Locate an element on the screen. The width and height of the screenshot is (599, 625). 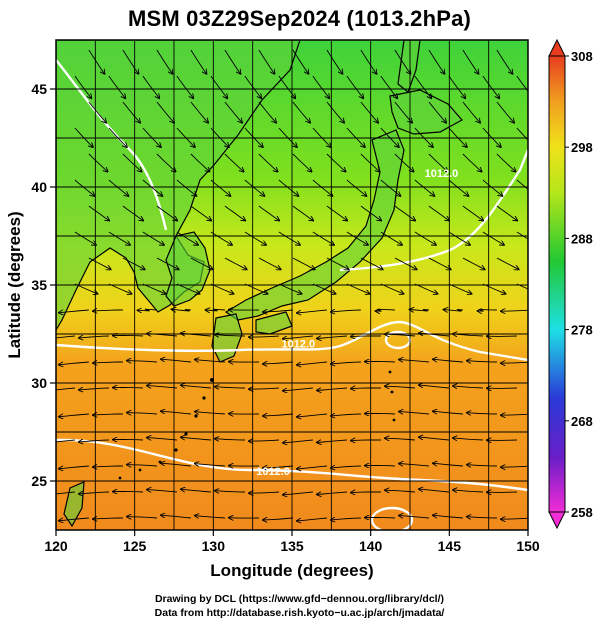
y-tick-label: 35 is located at coordinates (39, 285).